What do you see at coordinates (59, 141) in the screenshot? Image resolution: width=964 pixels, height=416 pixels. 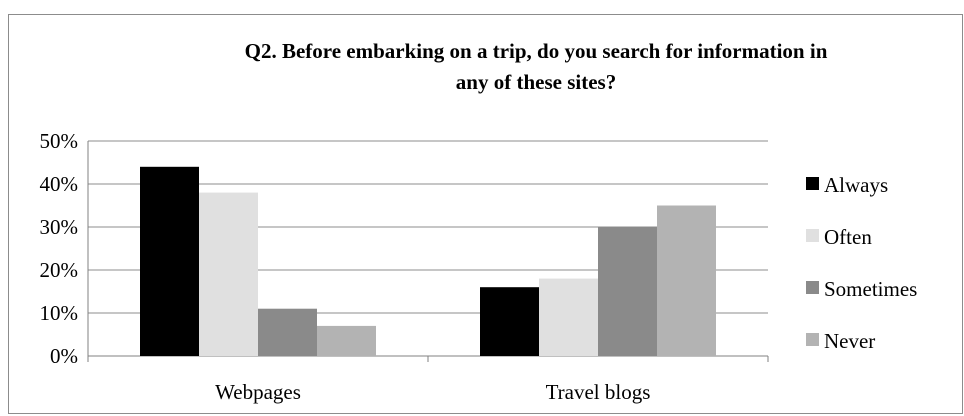 I see `y-tick-label: 50%` at bounding box center [59, 141].